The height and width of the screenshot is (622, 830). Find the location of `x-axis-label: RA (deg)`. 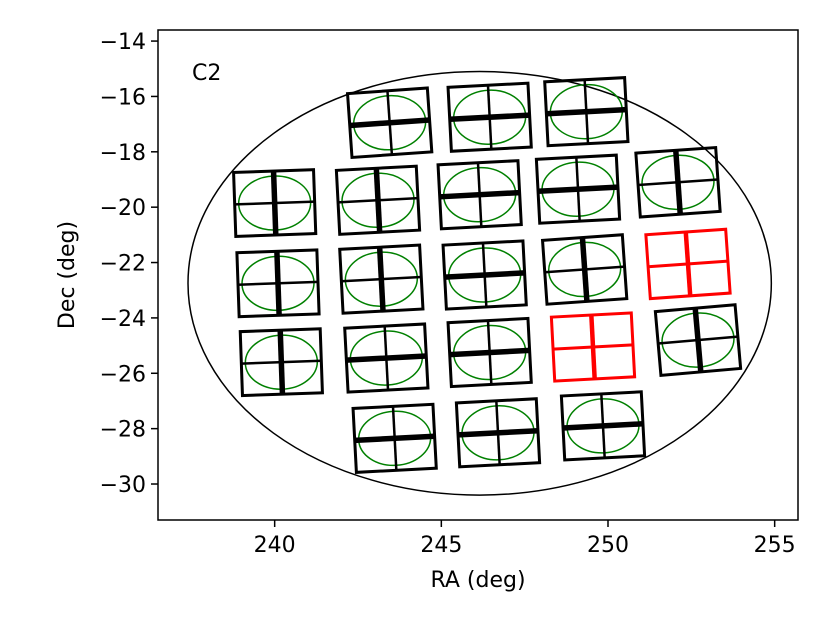

x-axis-label: RA (deg) is located at coordinates (477, 580).